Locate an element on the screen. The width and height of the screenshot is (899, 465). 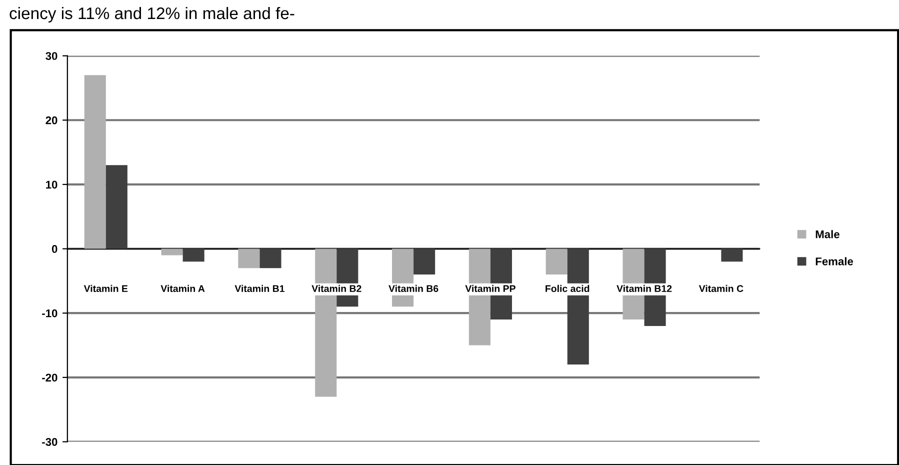
x-tick-label: Vitamin B12 is located at coordinates (644, 288).